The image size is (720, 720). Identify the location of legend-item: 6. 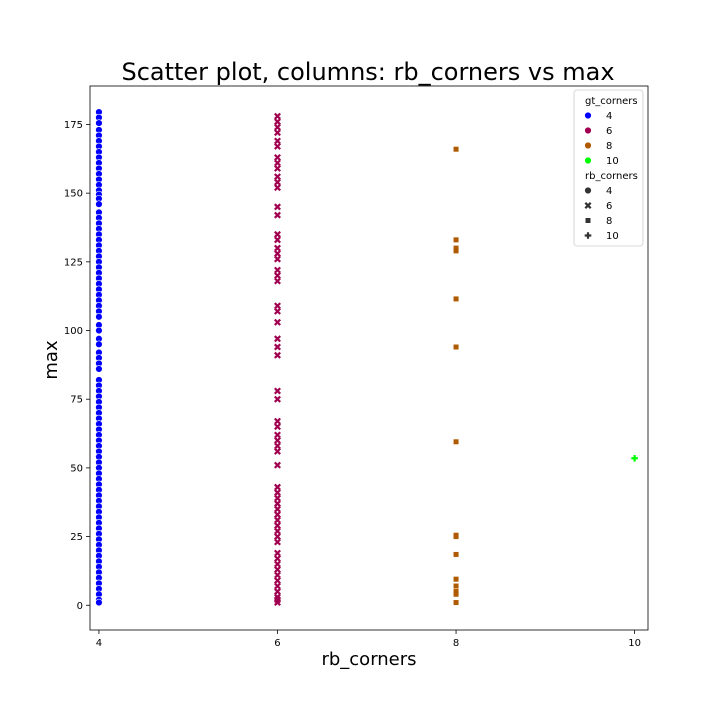
(598, 131).